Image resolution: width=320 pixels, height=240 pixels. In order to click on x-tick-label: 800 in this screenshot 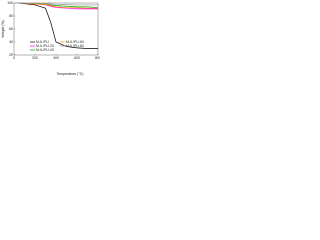, I will do `click(97, 58)`.